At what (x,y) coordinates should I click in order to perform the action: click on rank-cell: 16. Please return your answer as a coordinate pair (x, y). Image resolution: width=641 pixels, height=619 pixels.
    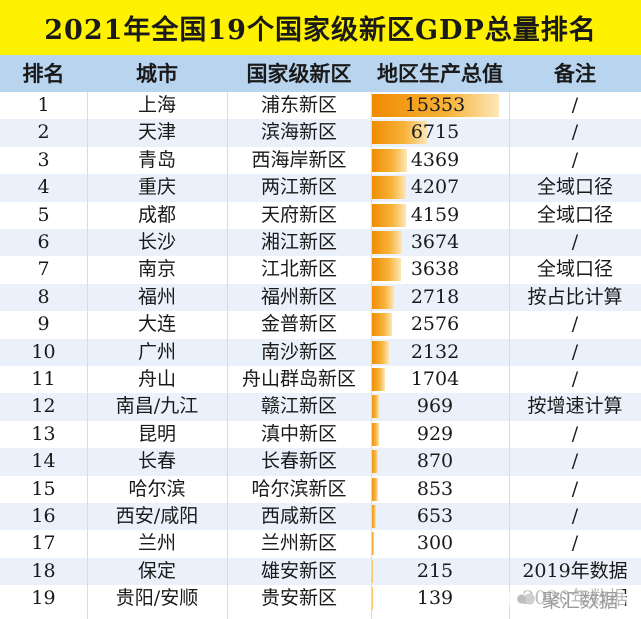
    Looking at the image, I should click on (43, 516).